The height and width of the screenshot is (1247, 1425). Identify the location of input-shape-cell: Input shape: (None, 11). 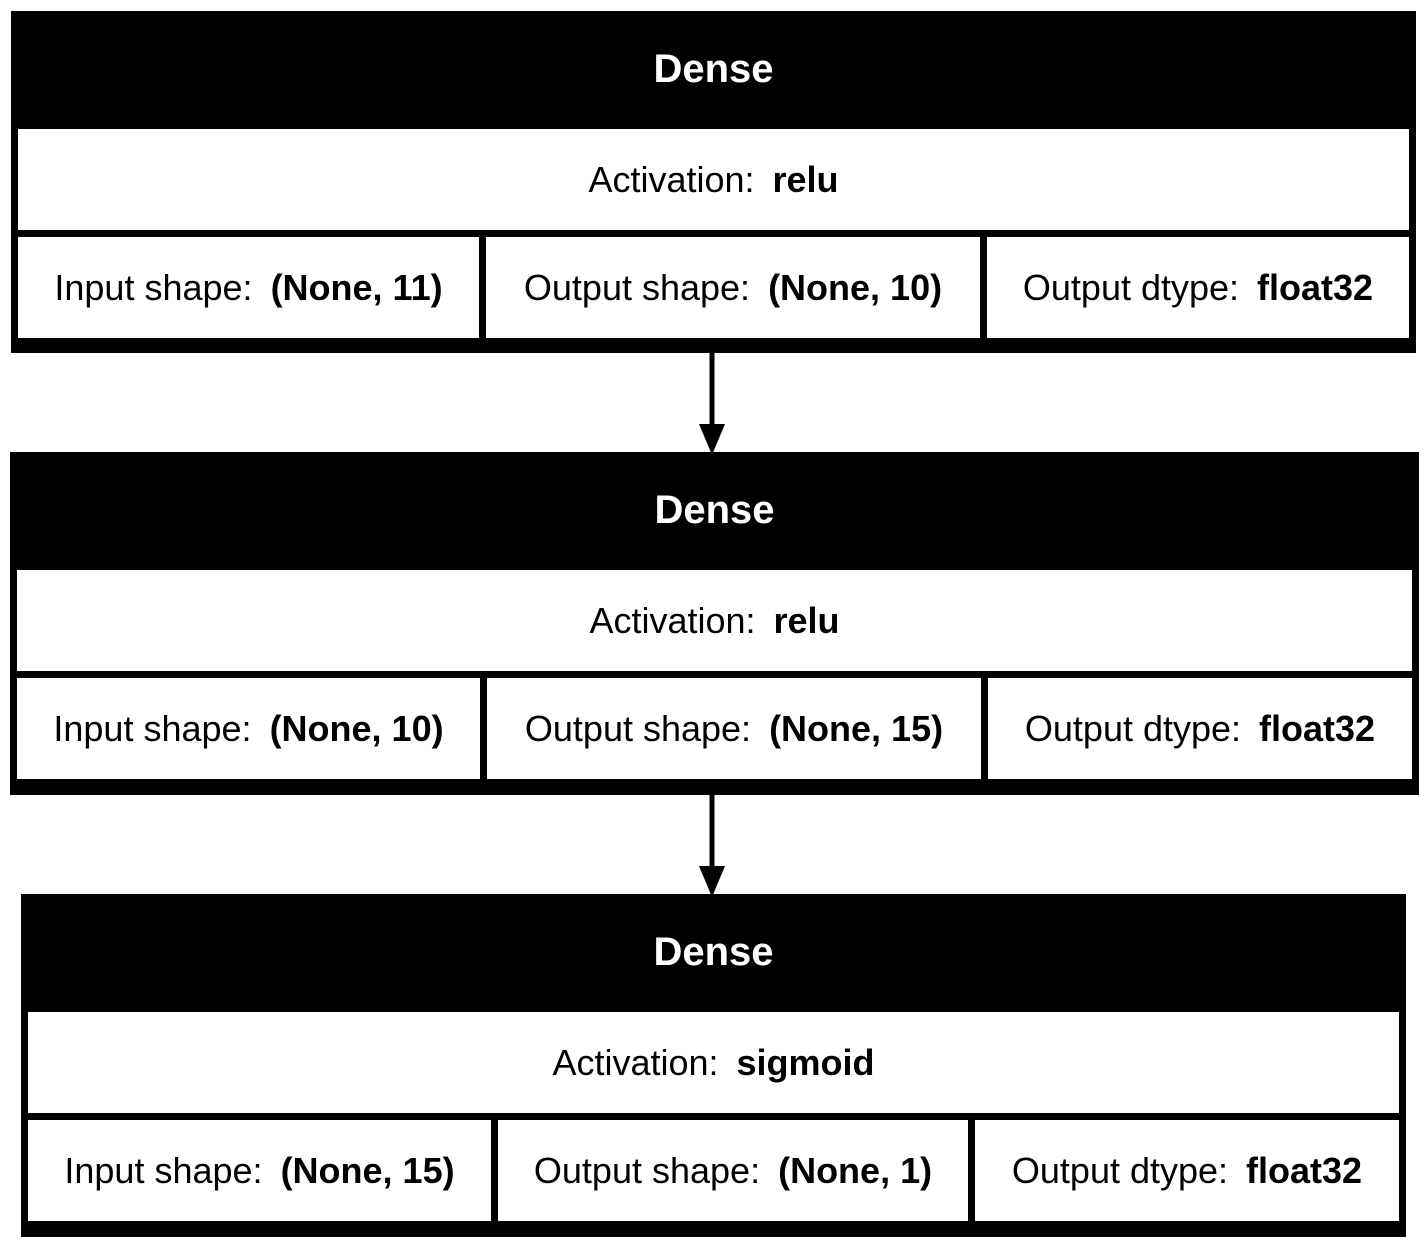
(248, 287).